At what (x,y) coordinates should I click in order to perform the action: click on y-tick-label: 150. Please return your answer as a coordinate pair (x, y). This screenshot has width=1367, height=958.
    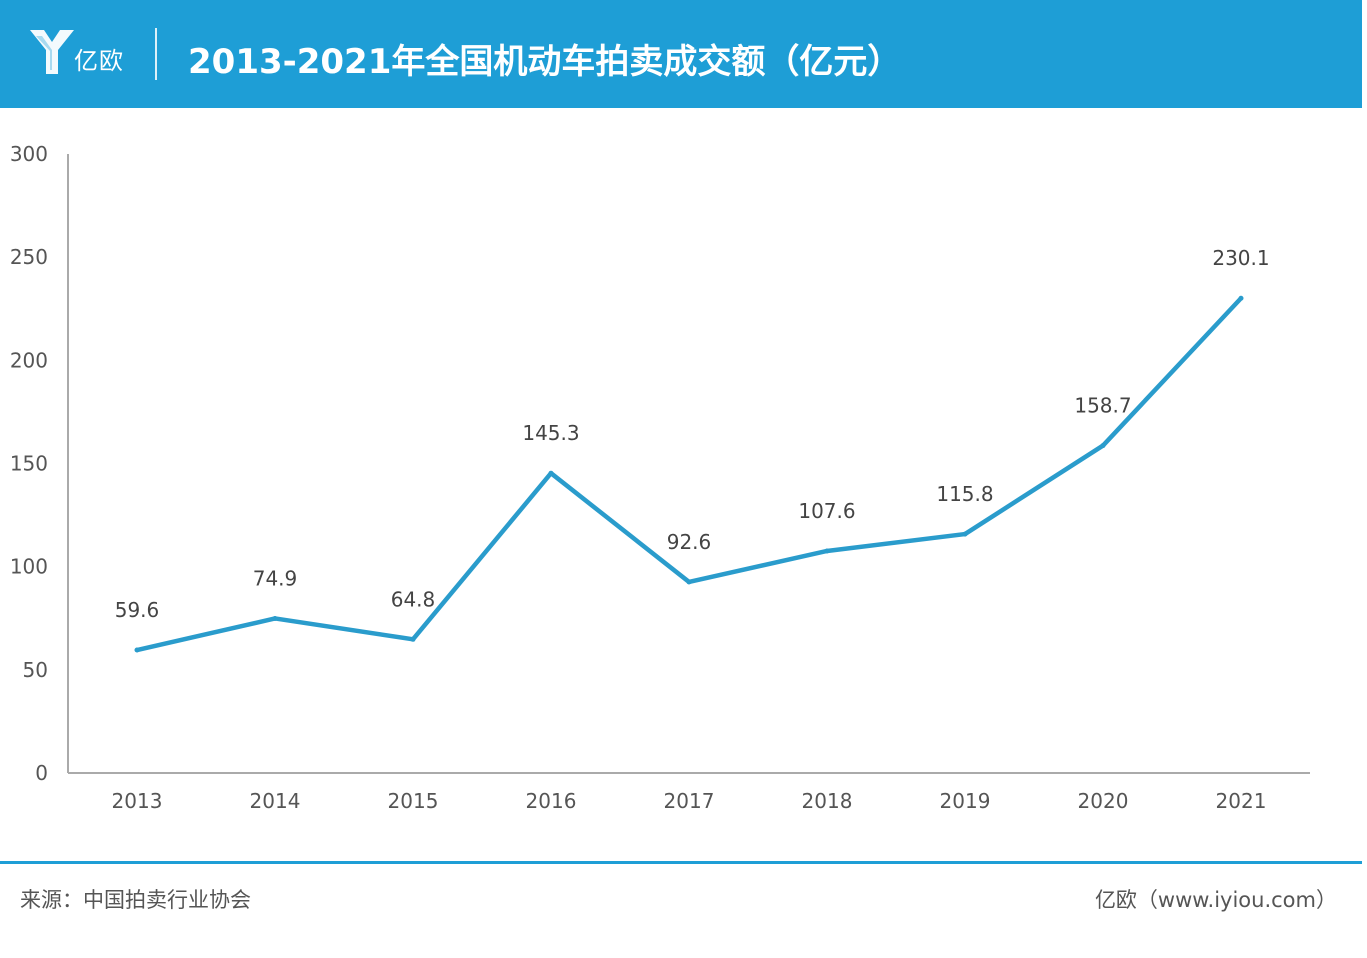
    Looking at the image, I should click on (29, 464).